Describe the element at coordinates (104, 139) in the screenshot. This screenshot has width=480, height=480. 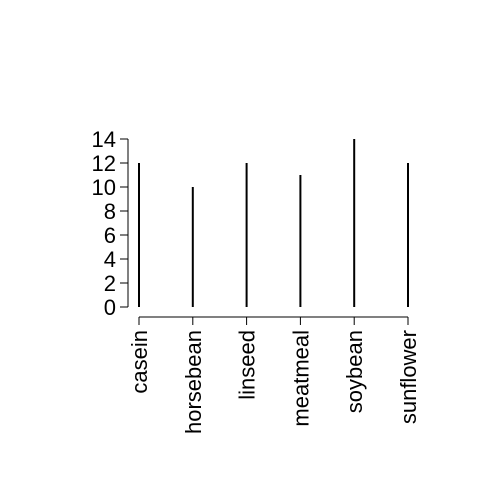
I see `y-tick-label: 14` at that location.